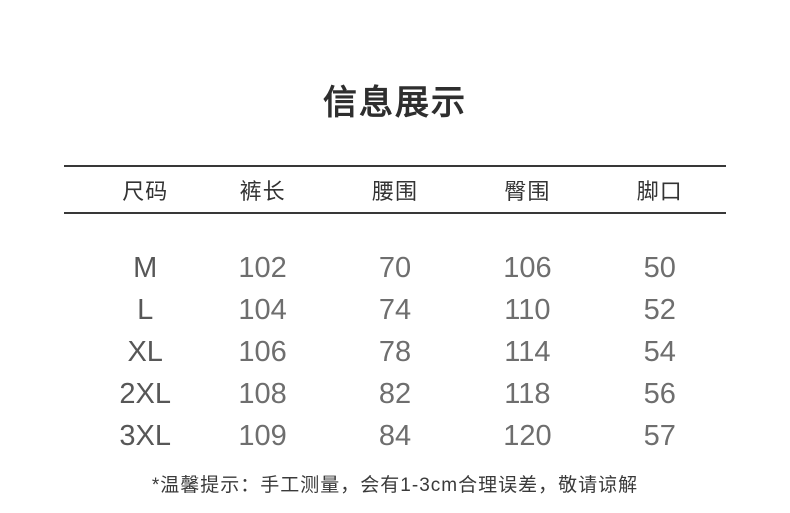  Describe the element at coordinates (527, 435) in the screenshot. I see `value-cell: 120` at that location.